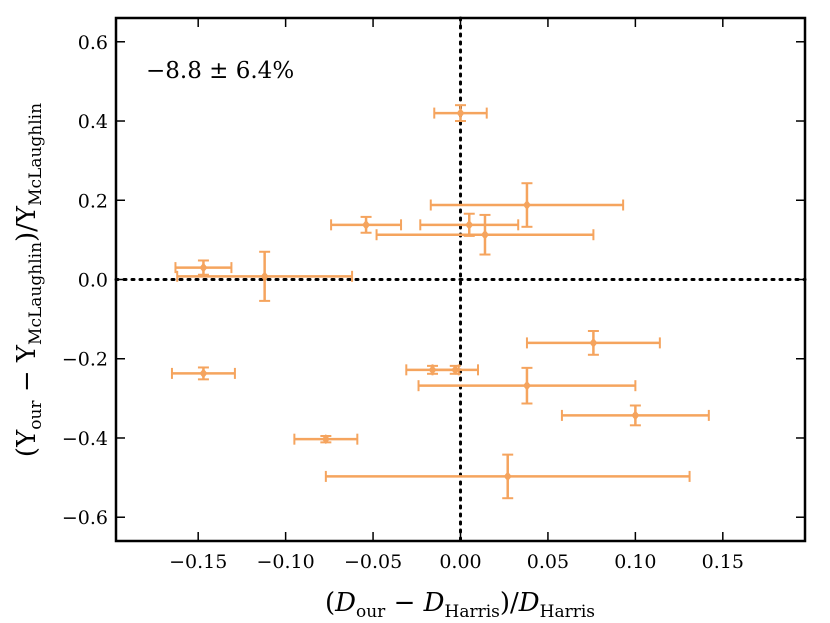 The width and height of the screenshot is (830, 623). Describe the element at coordinates (93, 201) in the screenshot. I see `y-tick-label: 0.2` at that location.